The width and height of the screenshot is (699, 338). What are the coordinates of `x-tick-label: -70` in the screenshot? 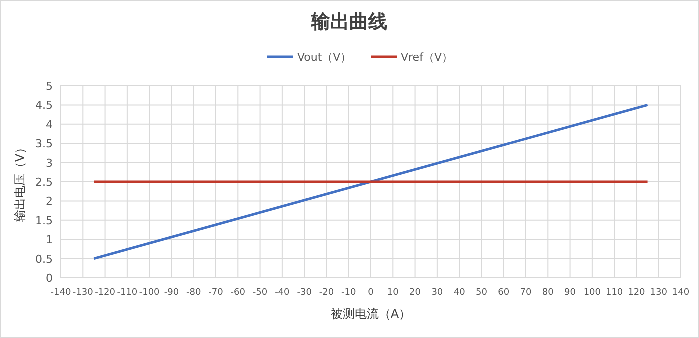 It's located at (216, 293).